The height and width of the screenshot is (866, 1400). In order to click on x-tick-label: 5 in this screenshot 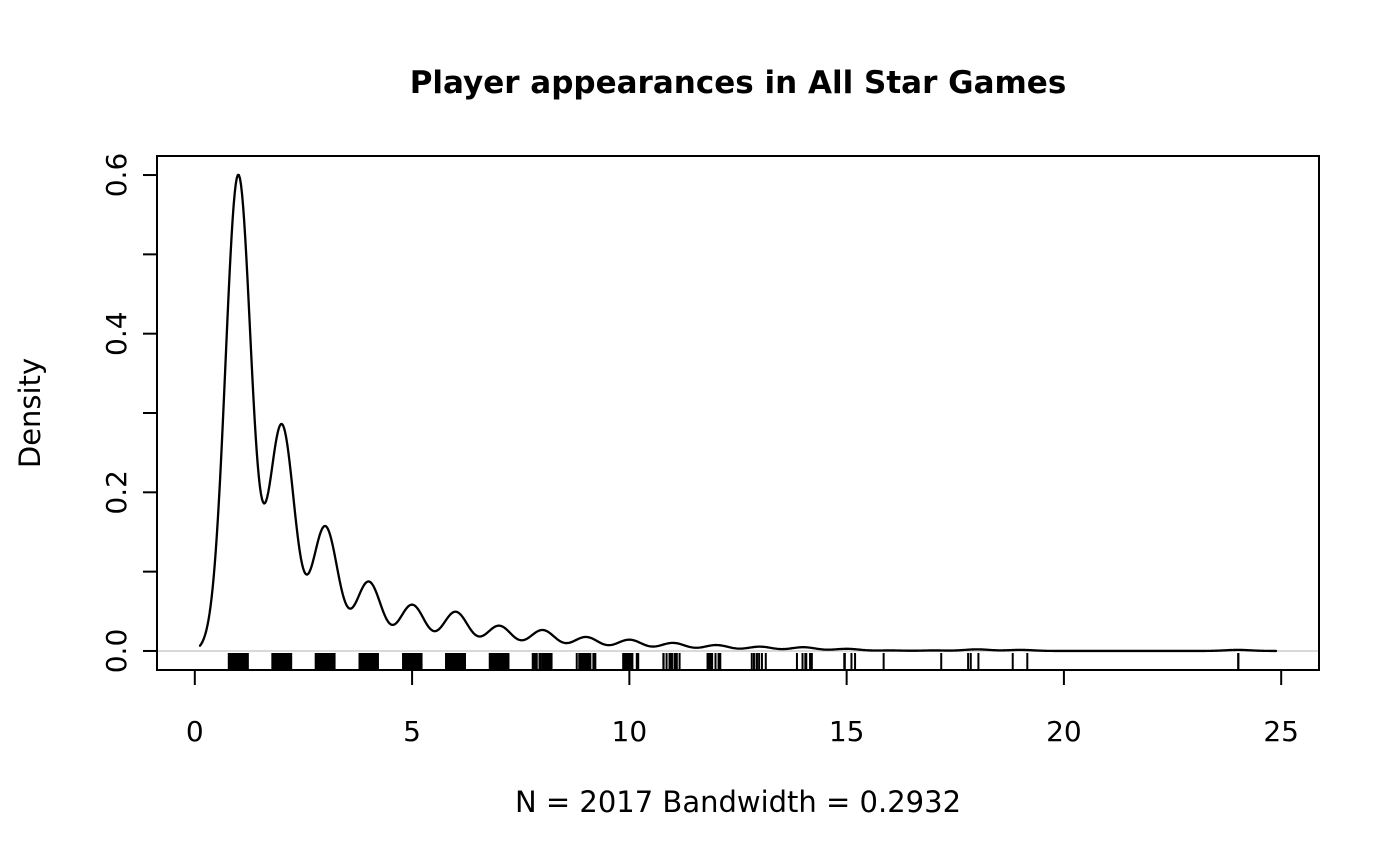, I will do `click(412, 731)`.